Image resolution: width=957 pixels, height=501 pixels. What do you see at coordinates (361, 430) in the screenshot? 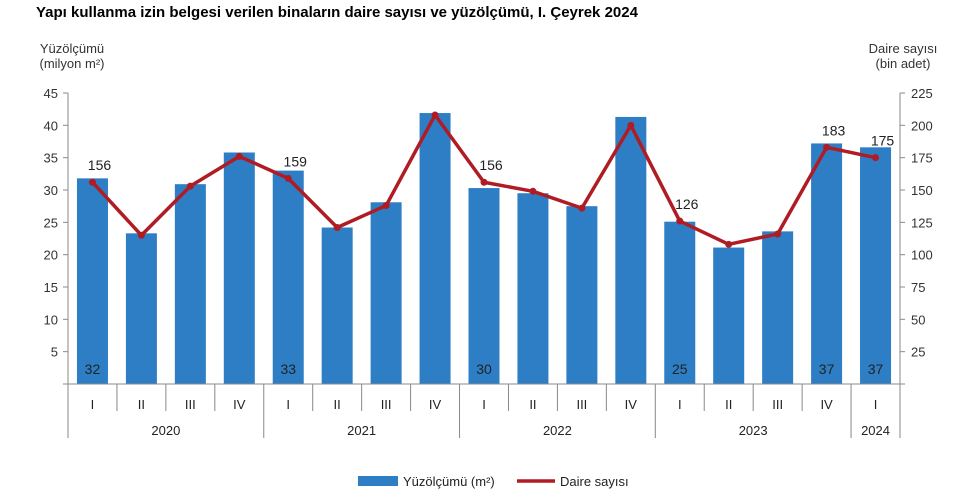
I see `year-label: 2021` at bounding box center [361, 430].